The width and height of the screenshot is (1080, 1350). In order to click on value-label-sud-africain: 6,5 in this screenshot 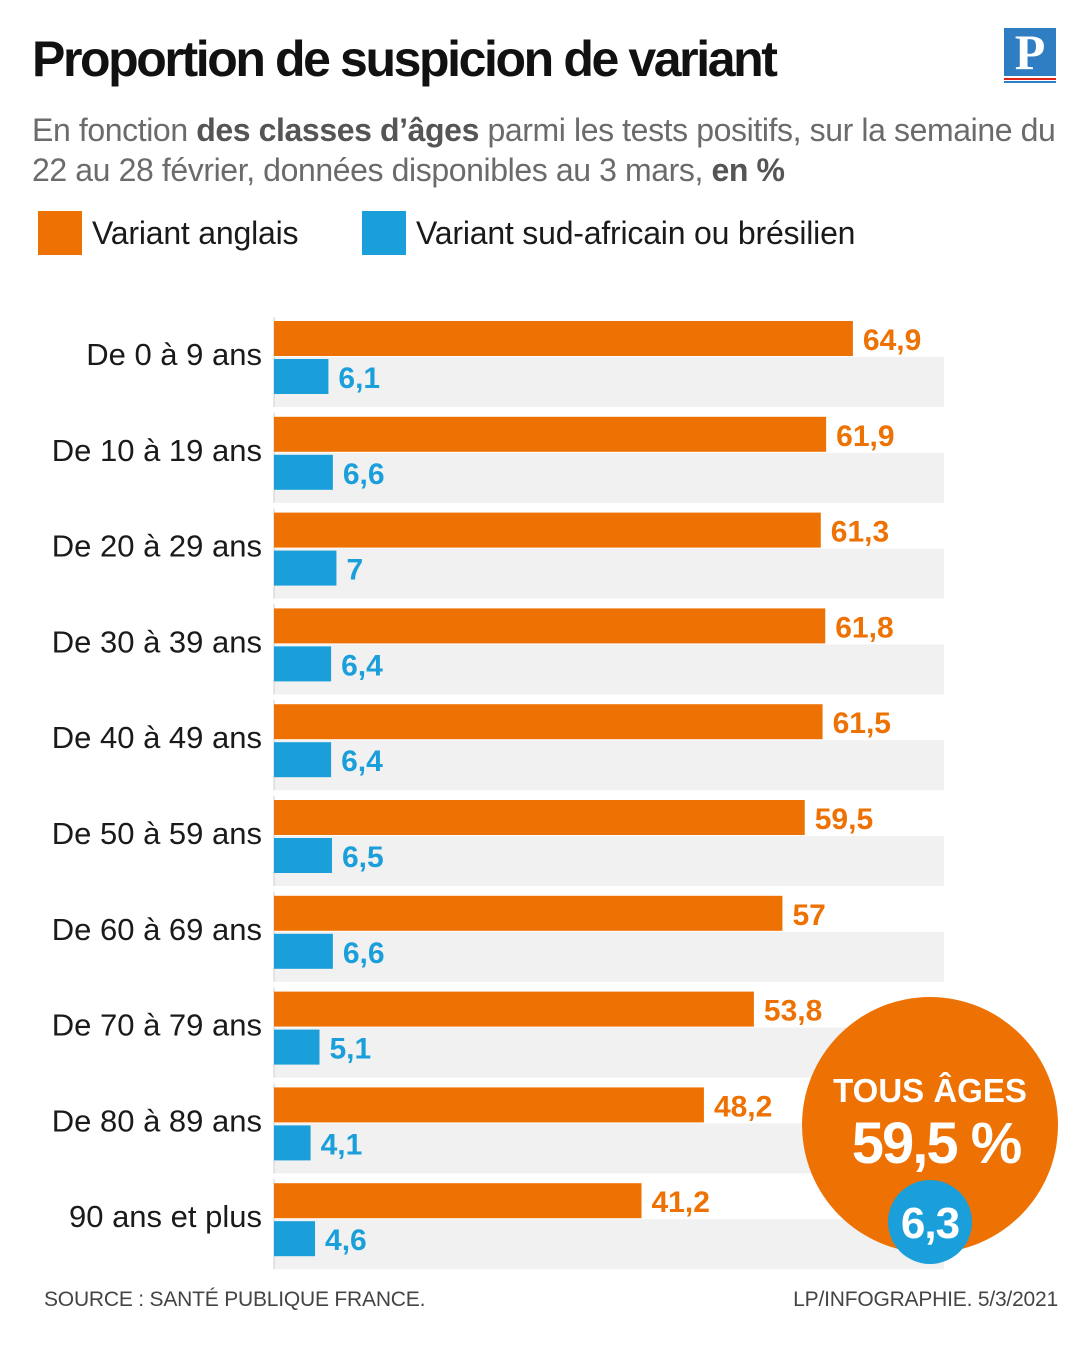, I will do `click(363, 857)`.